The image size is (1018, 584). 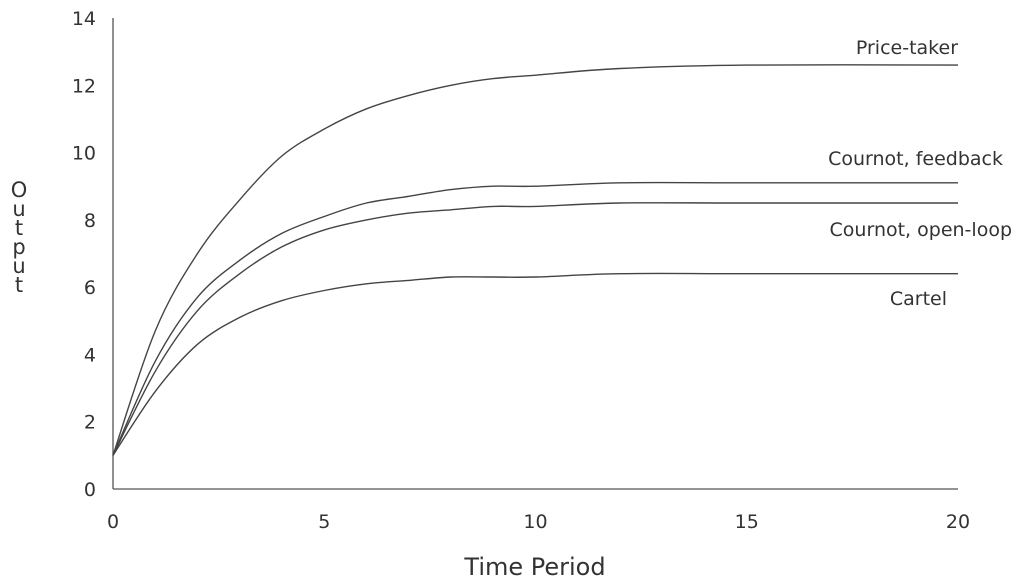 What do you see at coordinates (84, 154) in the screenshot?
I see `y-tick-label: 10` at bounding box center [84, 154].